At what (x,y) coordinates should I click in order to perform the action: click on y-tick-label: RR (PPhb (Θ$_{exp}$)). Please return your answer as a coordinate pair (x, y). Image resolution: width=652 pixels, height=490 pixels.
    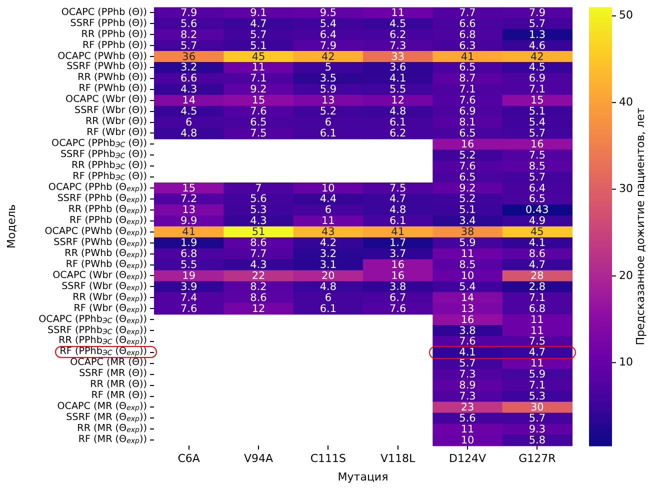
    Looking at the image, I should click on (107, 209).